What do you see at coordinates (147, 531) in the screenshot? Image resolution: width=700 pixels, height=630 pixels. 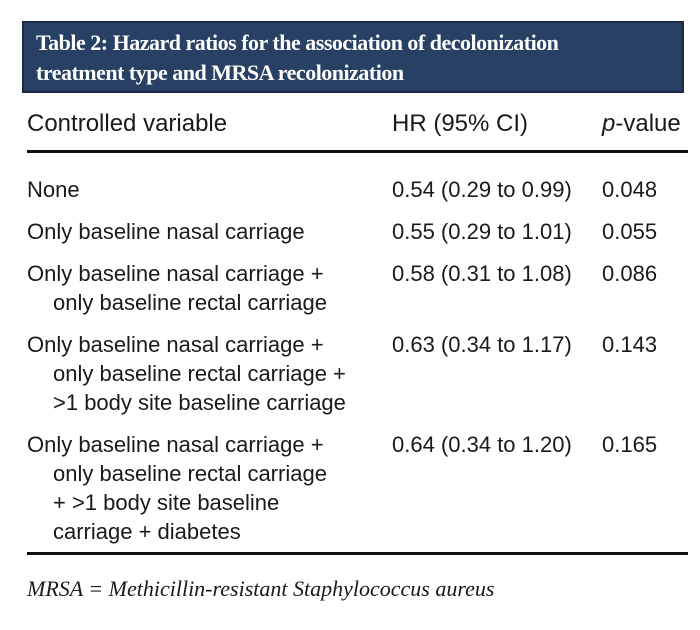 I see `variable-line: carriage + diabetes` at bounding box center [147, 531].